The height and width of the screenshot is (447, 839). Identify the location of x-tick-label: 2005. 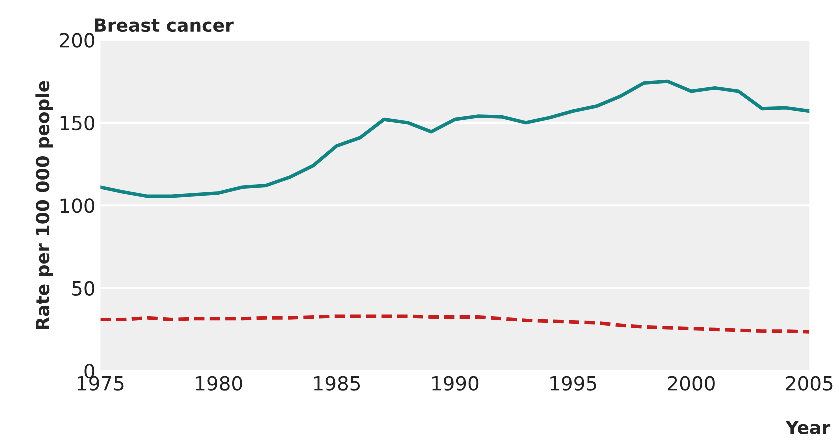
(809, 383).